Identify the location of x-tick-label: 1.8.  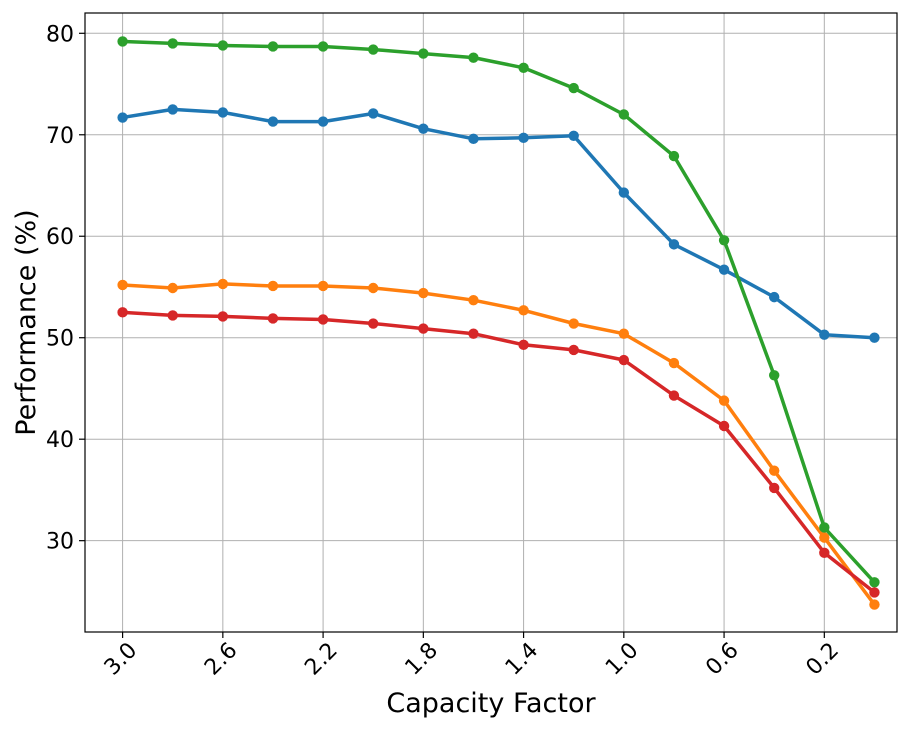
(422, 659).